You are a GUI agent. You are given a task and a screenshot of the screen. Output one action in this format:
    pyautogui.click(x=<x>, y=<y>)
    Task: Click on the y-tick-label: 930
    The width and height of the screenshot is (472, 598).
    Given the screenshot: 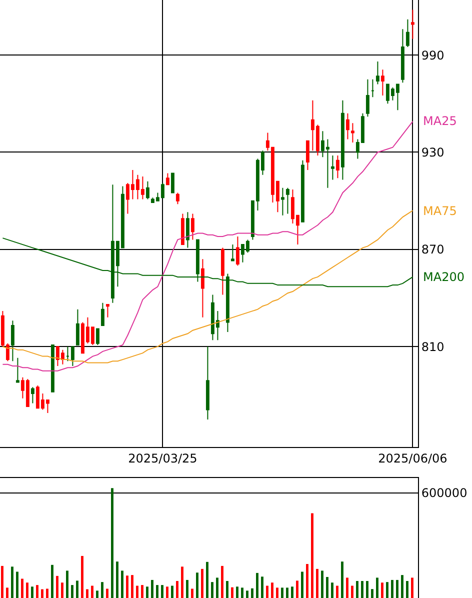 What is the action you would take?
    pyautogui.click(x=432, y=152)
    